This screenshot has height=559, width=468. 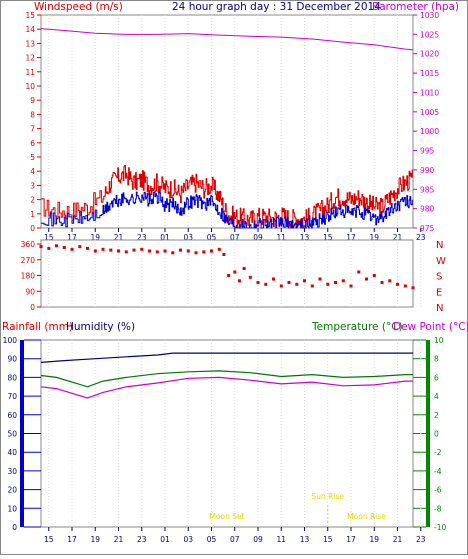 What do you see at coordinates (429, 131) in the screenshot?
I see `barometer-tick-label: 1000` at bounding box center [429, 131].